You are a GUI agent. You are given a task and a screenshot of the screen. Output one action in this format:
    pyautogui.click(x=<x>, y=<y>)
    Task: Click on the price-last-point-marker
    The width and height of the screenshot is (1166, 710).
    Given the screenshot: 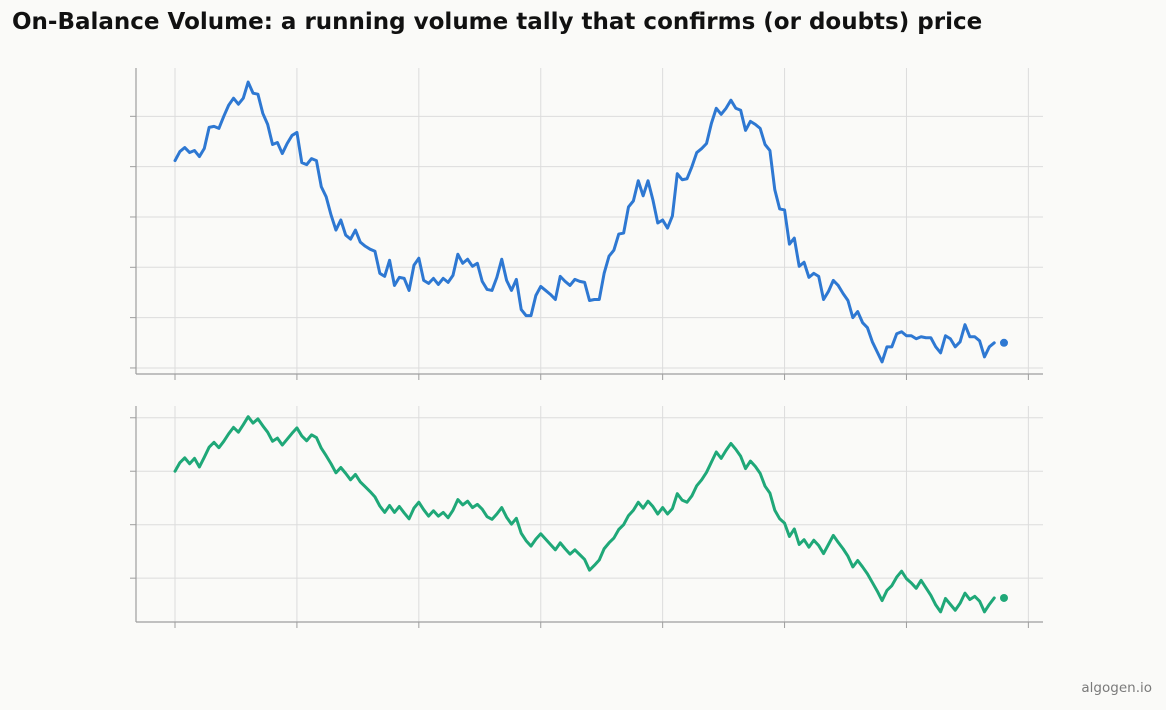 What is the action you would take?
    pyautogui.click(x=1003, y=342)
    